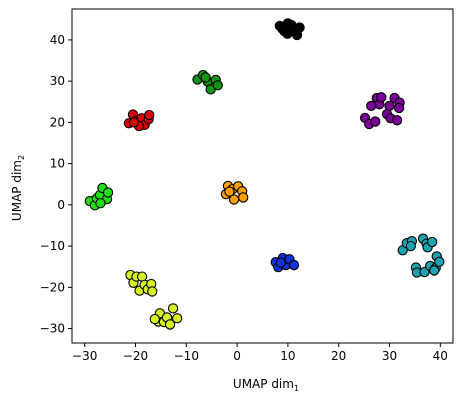  Describe the element at coordinates (440, 356) in the screenshot. I see `x-tick-label: 40` at that location.